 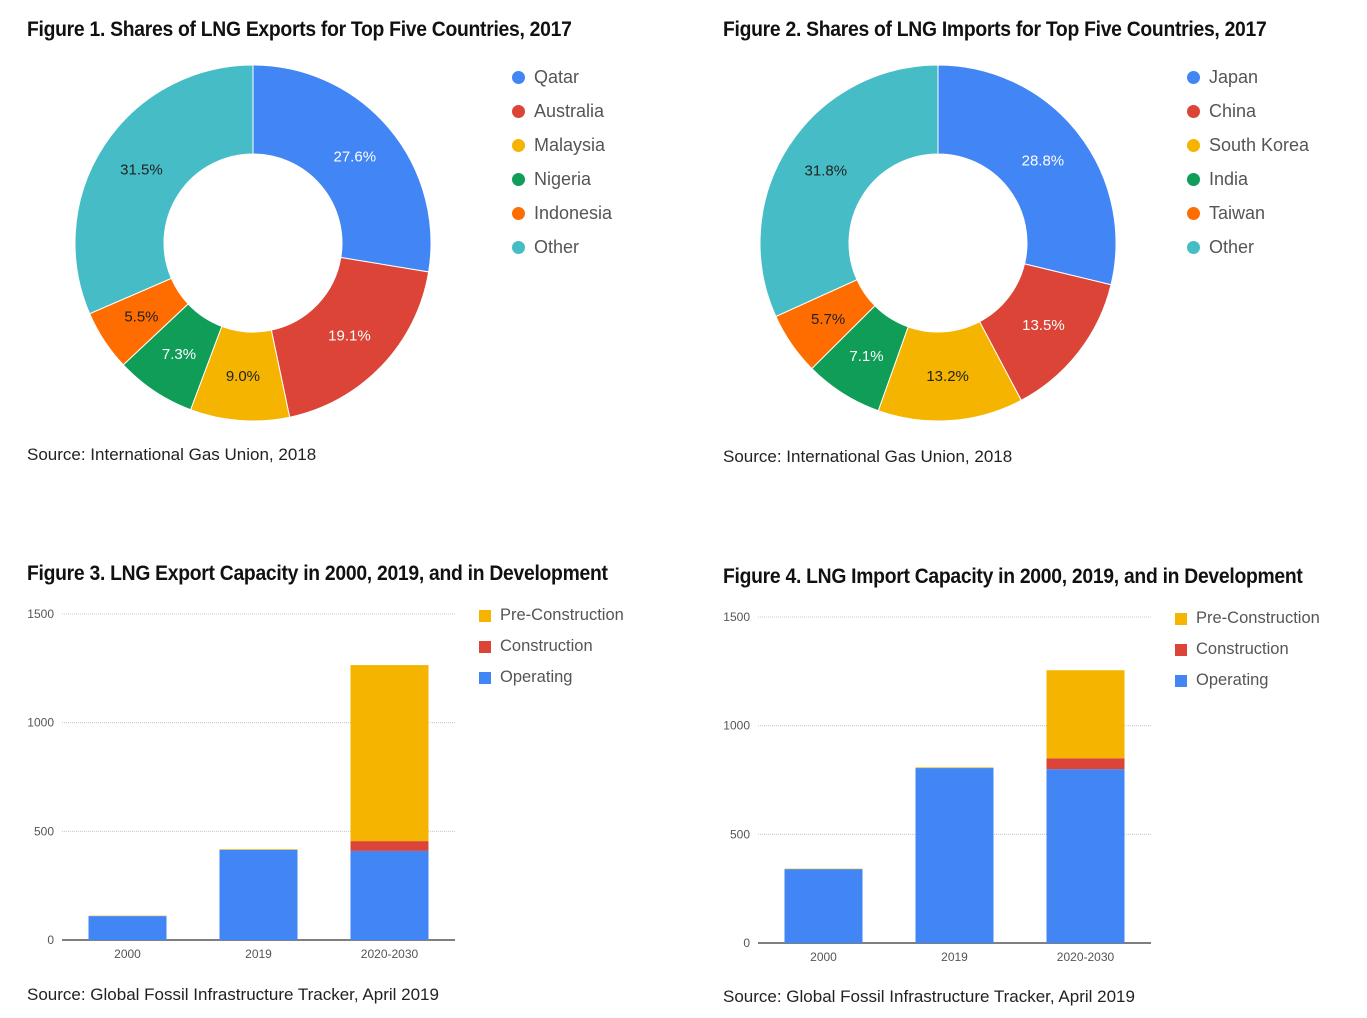 What do you see at coordinates (826, 171) in the screenshot?
I see `slice-label-other: 31.8%` at bounding box center [826, 171].